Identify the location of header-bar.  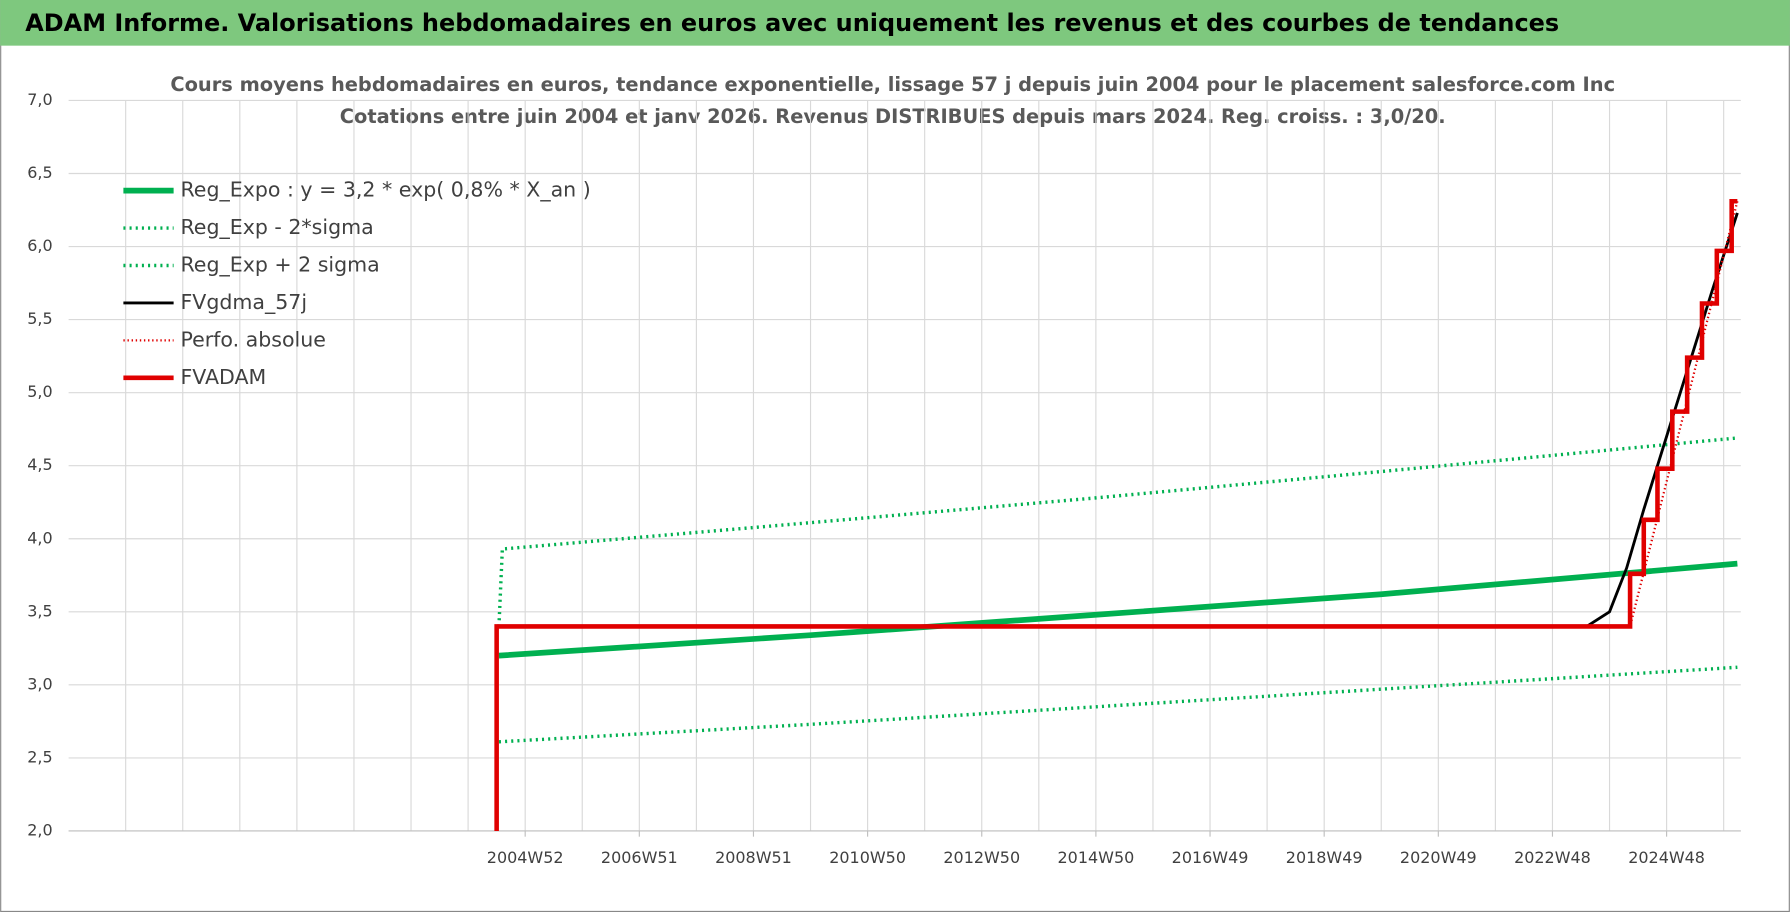
(895, 23).